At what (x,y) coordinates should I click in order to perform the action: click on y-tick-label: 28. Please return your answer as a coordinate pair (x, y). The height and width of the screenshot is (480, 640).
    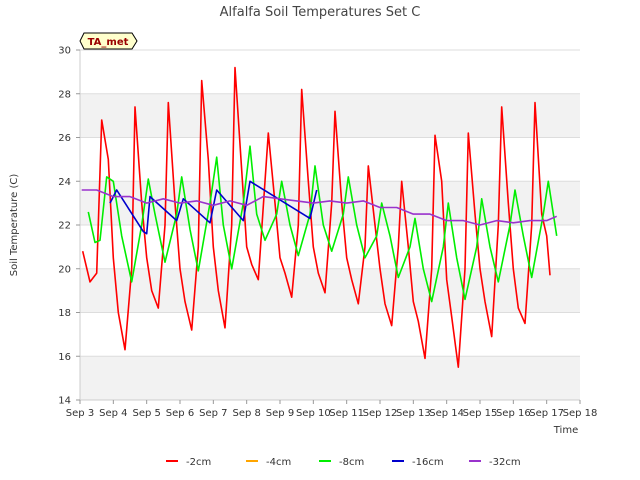
    Looking at the image, I should click on (64, 94).